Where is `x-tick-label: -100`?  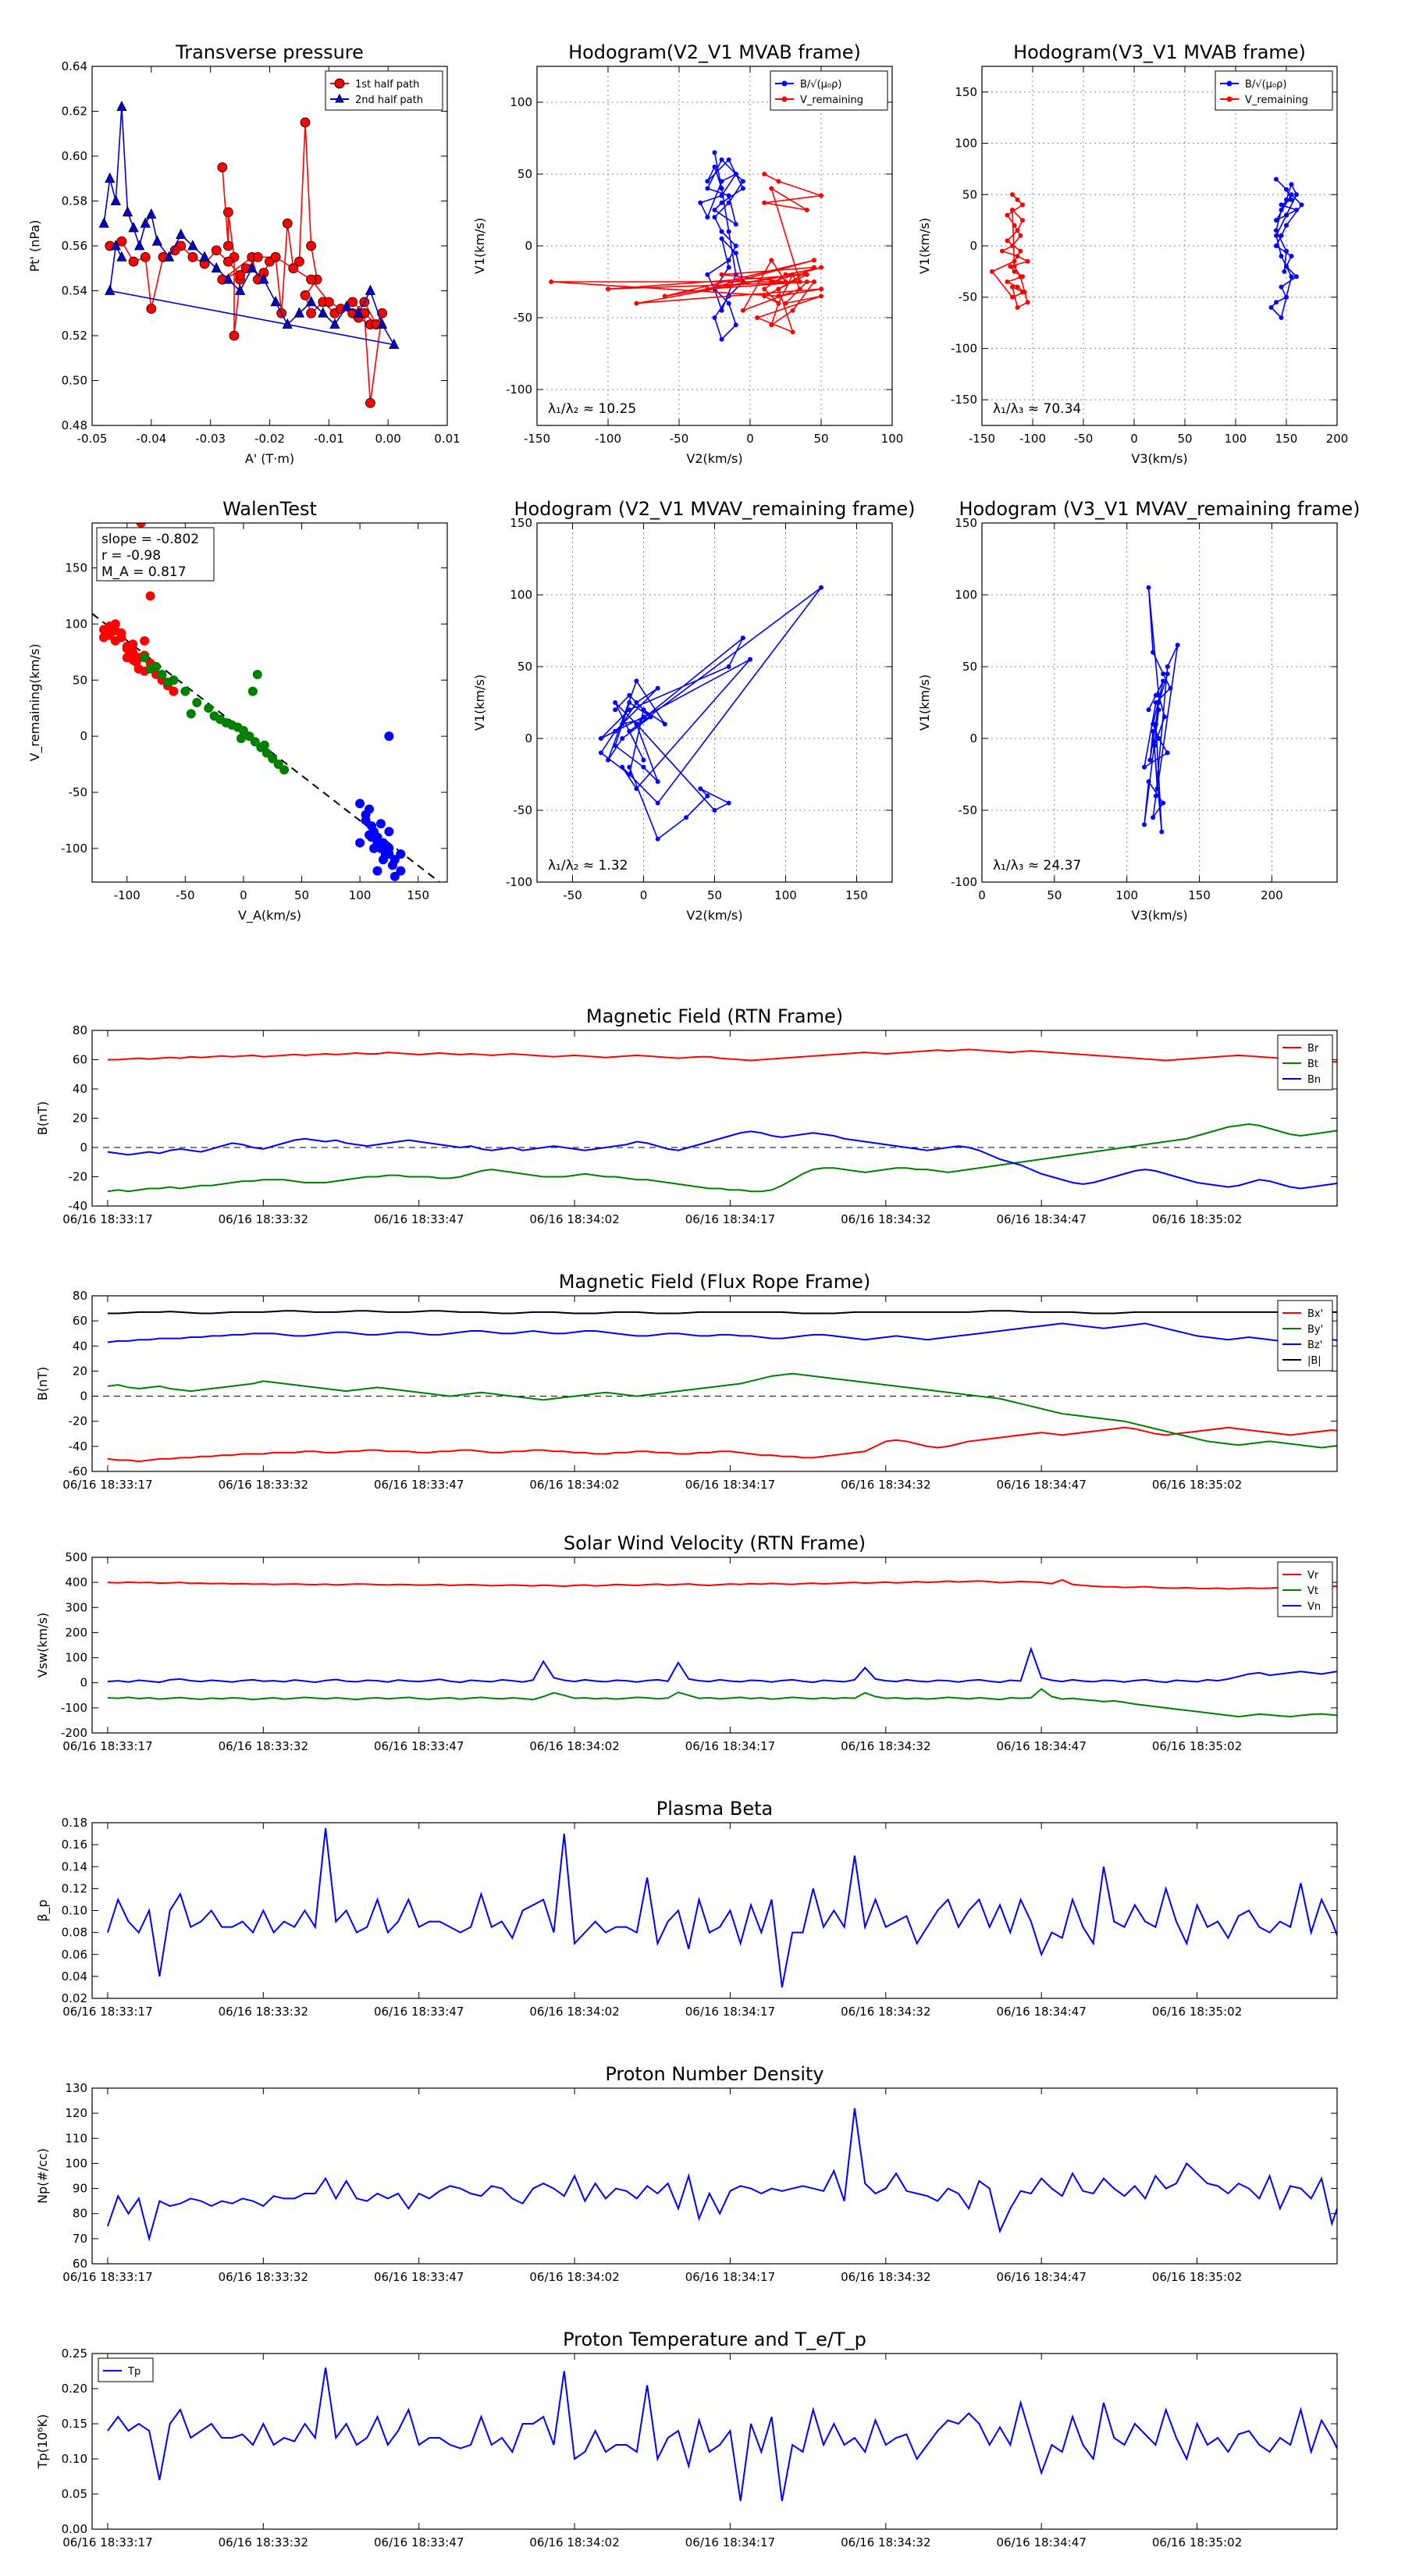
x-tick-label: -100 is located at coordinates (127, 895).